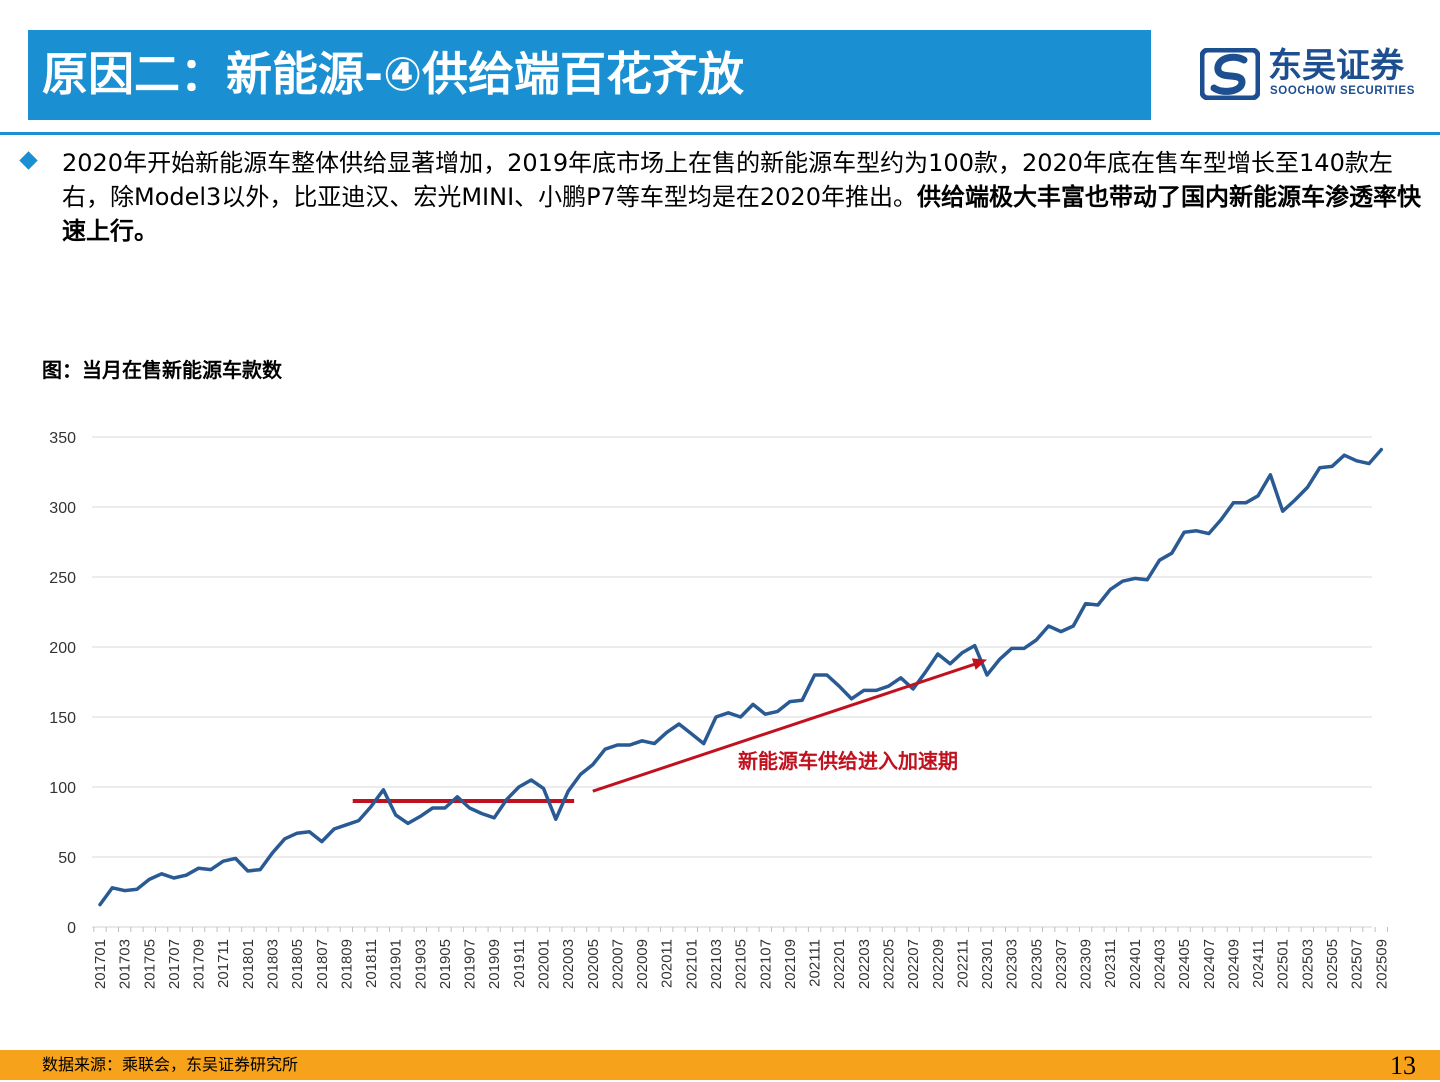  Describe the element at coordinates (1258, 963) in the screenshot. I see `x-tick-label: 202411` at that location.